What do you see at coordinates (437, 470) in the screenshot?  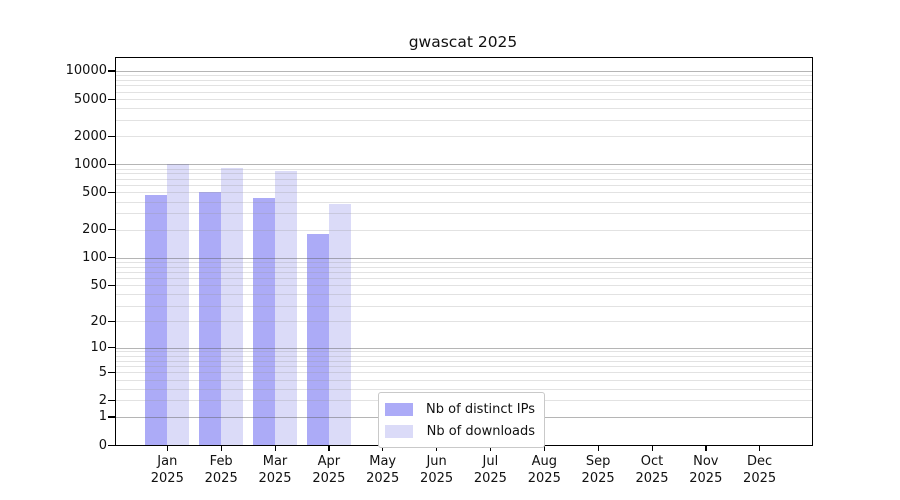 I see `x-tick-label: Jun 2025` at bounding box center [437, 470].